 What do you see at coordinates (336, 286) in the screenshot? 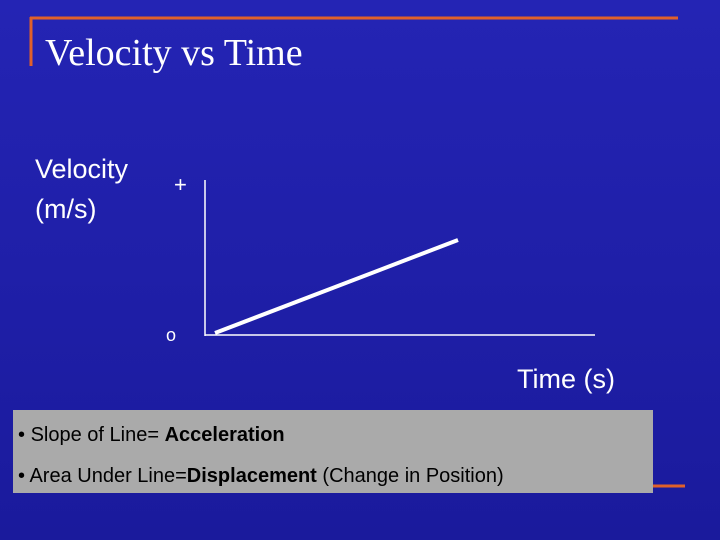
I see `velocity-line` at bounding box center [336, 286].